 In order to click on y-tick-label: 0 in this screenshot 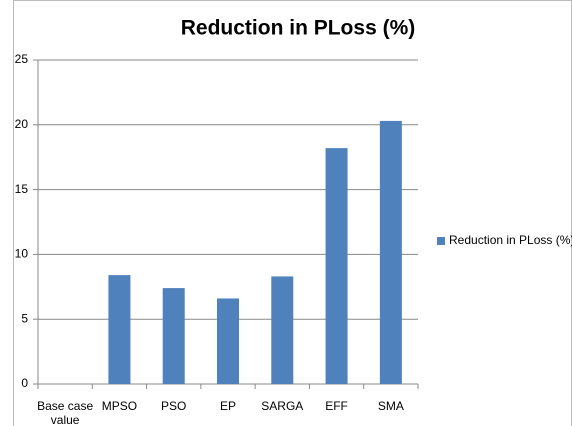, I will do `click(24, 383)`.